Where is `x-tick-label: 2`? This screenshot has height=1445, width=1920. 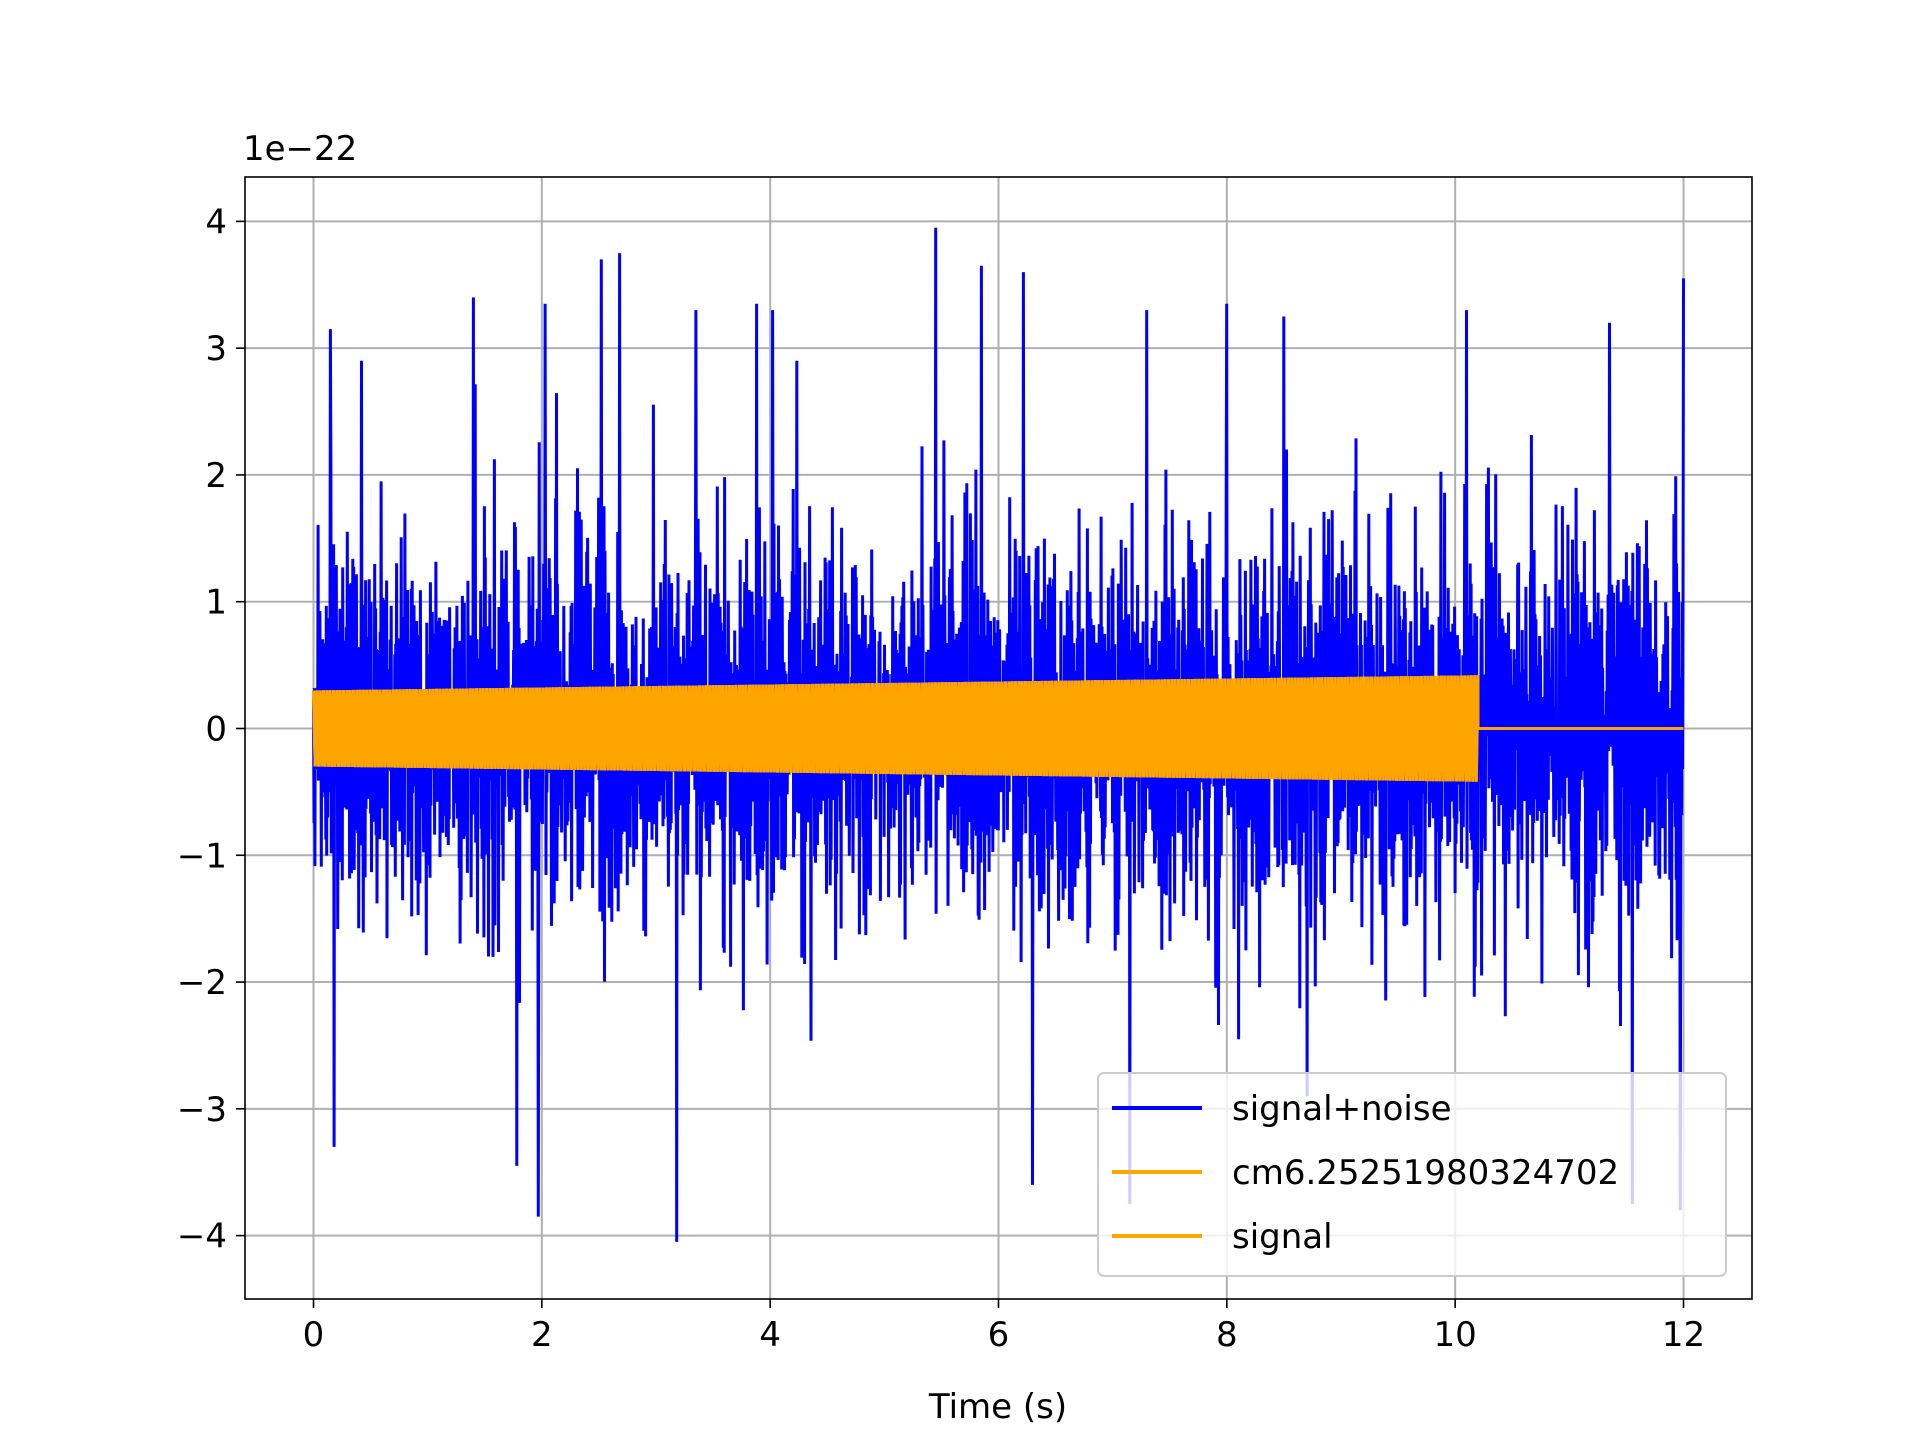 x-tick-label: 2 is located at coordinates (542, 1335).